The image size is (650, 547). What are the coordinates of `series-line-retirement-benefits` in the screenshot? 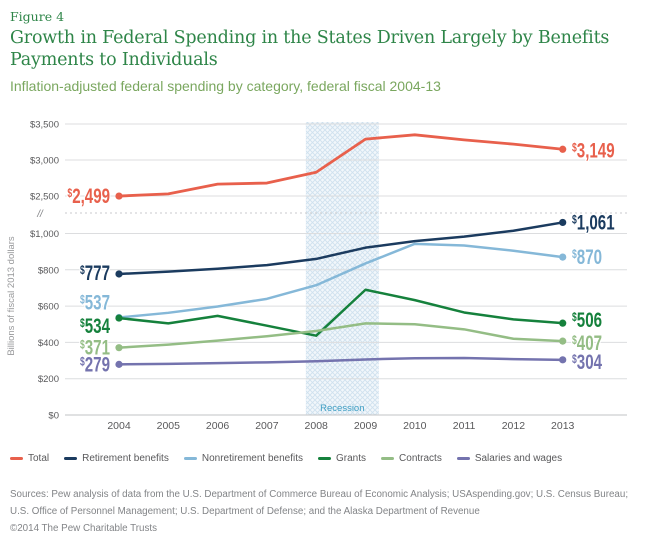 It's located at (340, 248).